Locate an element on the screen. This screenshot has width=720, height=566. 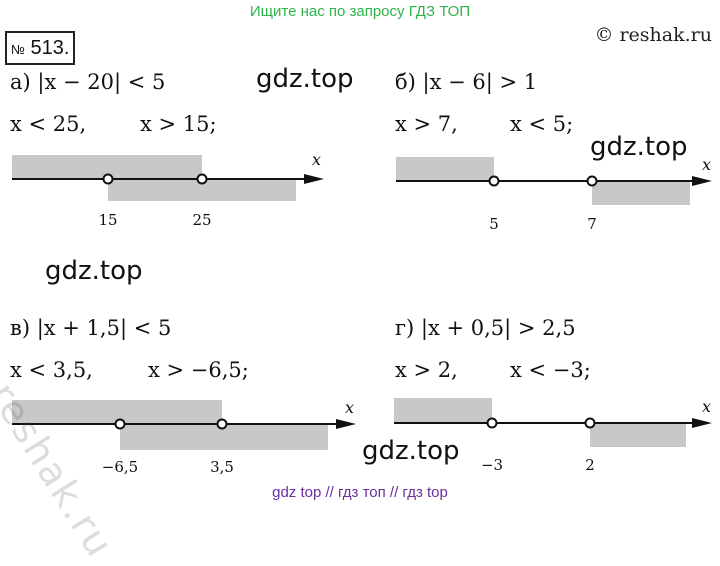
solution-c-left: x < 3,5, is located at coordinates (51, 370).